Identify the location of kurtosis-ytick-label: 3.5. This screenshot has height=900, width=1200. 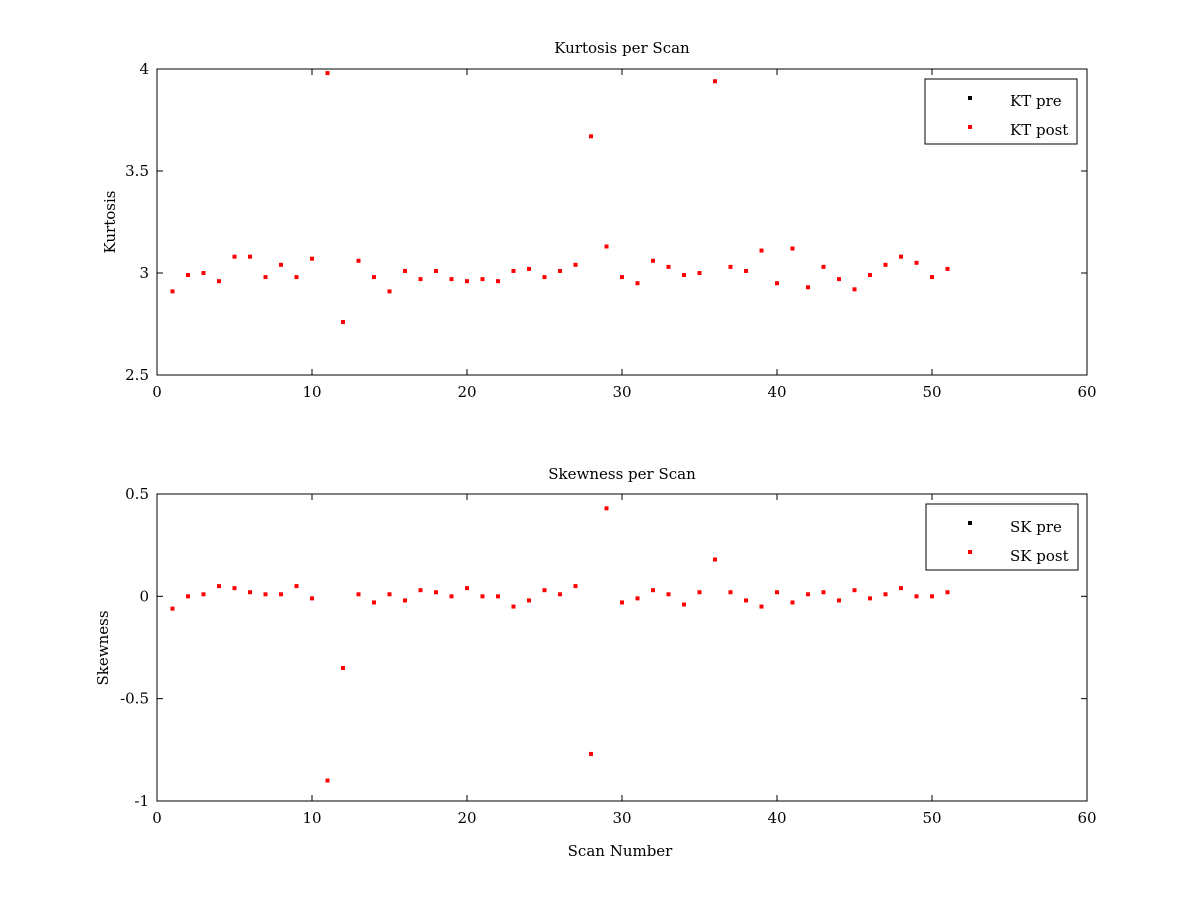
(137, 171).